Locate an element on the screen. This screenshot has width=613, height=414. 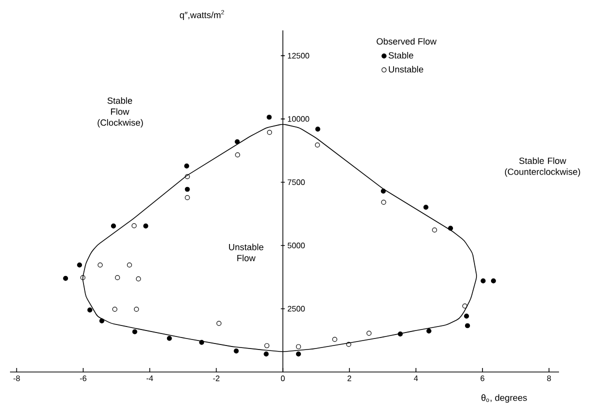
x-axis-title: θ$_{o}$, degrees is located at coordinates (504, 398).